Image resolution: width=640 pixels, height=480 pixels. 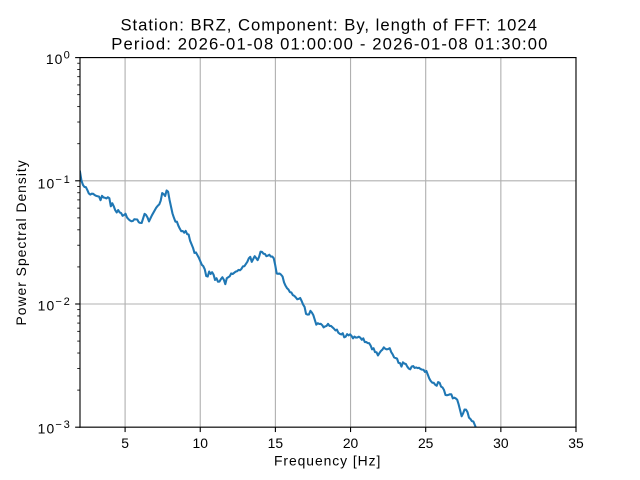 What do you see at coordinates (54, 300) in the screenshot?
I see `svg-text:1 0 −: 1 0 − 2` at bounding box center [54, 300].